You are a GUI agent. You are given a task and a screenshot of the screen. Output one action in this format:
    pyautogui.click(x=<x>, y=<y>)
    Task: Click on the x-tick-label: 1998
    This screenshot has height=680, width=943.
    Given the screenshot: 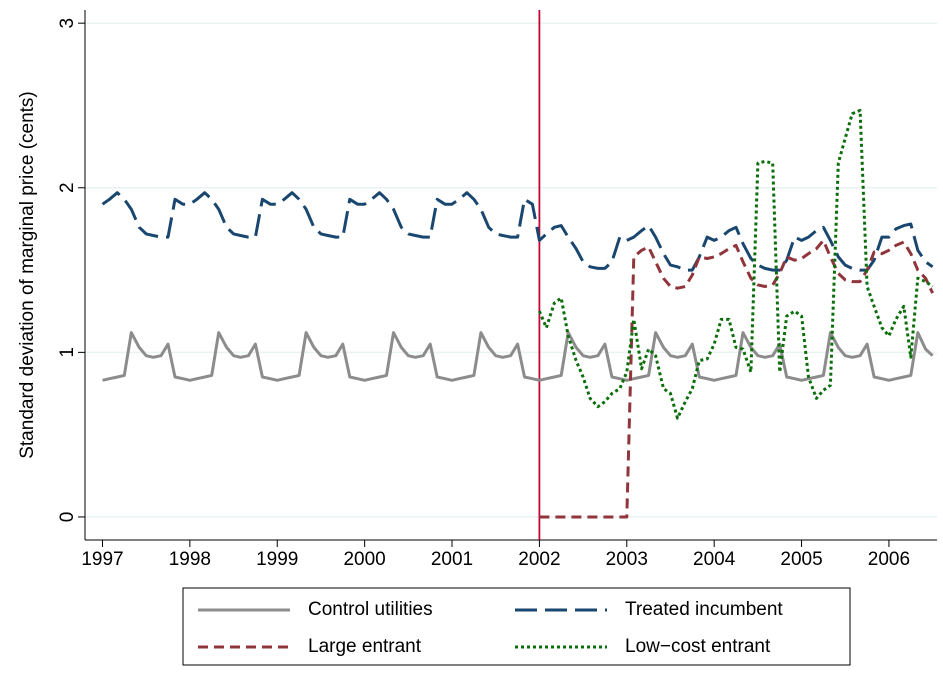 What is the action you would take?
    pyautogui.click(x=190, y=559)
    